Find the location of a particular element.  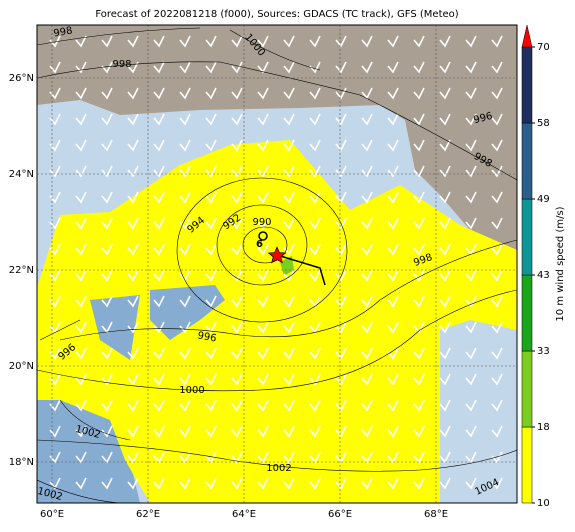

sea-deep is located at coordinates (187, 312).